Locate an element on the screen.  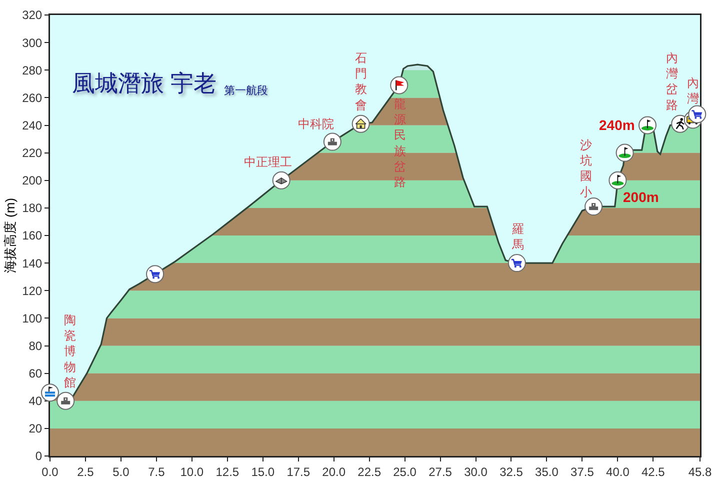
x-tick-label: 37.5 is located at coordinates (582, 471).